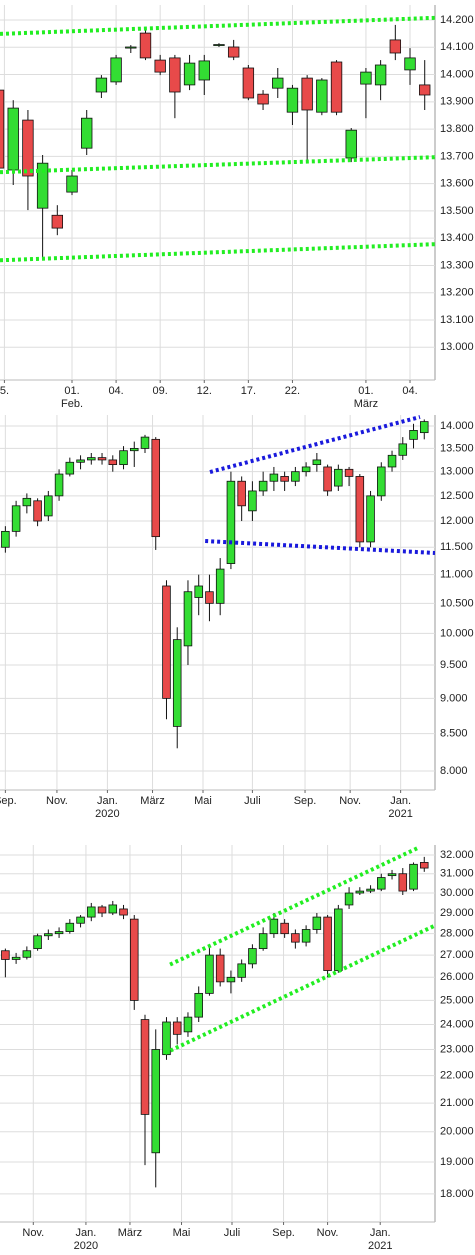 The width and height of the screenshot is (475, 1255). What do you see at coordinates (457, 955) in the screenshot?
I see `y-tick-label: 27.000` at bounding box center [457, 955].